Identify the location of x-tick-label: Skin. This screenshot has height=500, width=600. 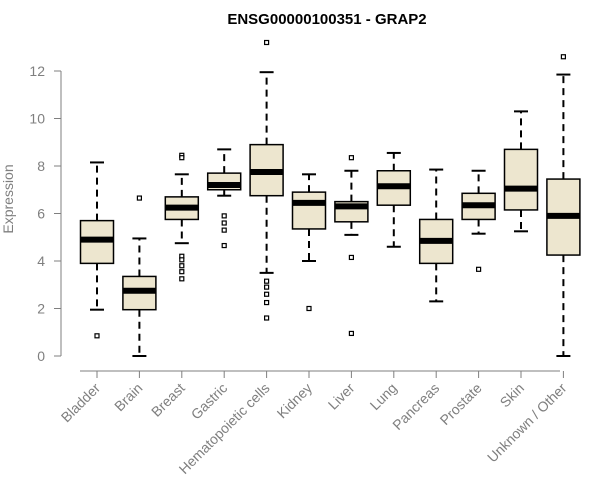
(512, 395).